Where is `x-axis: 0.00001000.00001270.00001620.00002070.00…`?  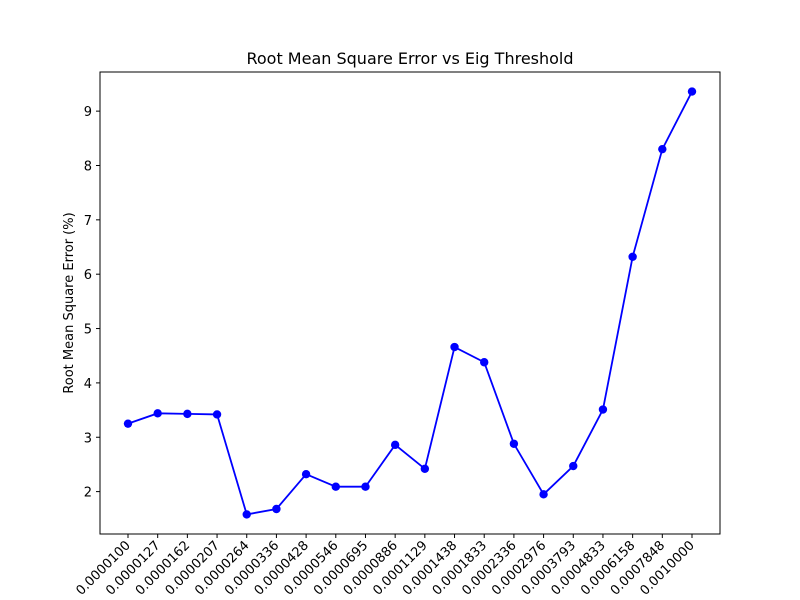 x-axis: 0.00001000.00001270.00001620.00002070.00… is located at coordinates (386, 566).